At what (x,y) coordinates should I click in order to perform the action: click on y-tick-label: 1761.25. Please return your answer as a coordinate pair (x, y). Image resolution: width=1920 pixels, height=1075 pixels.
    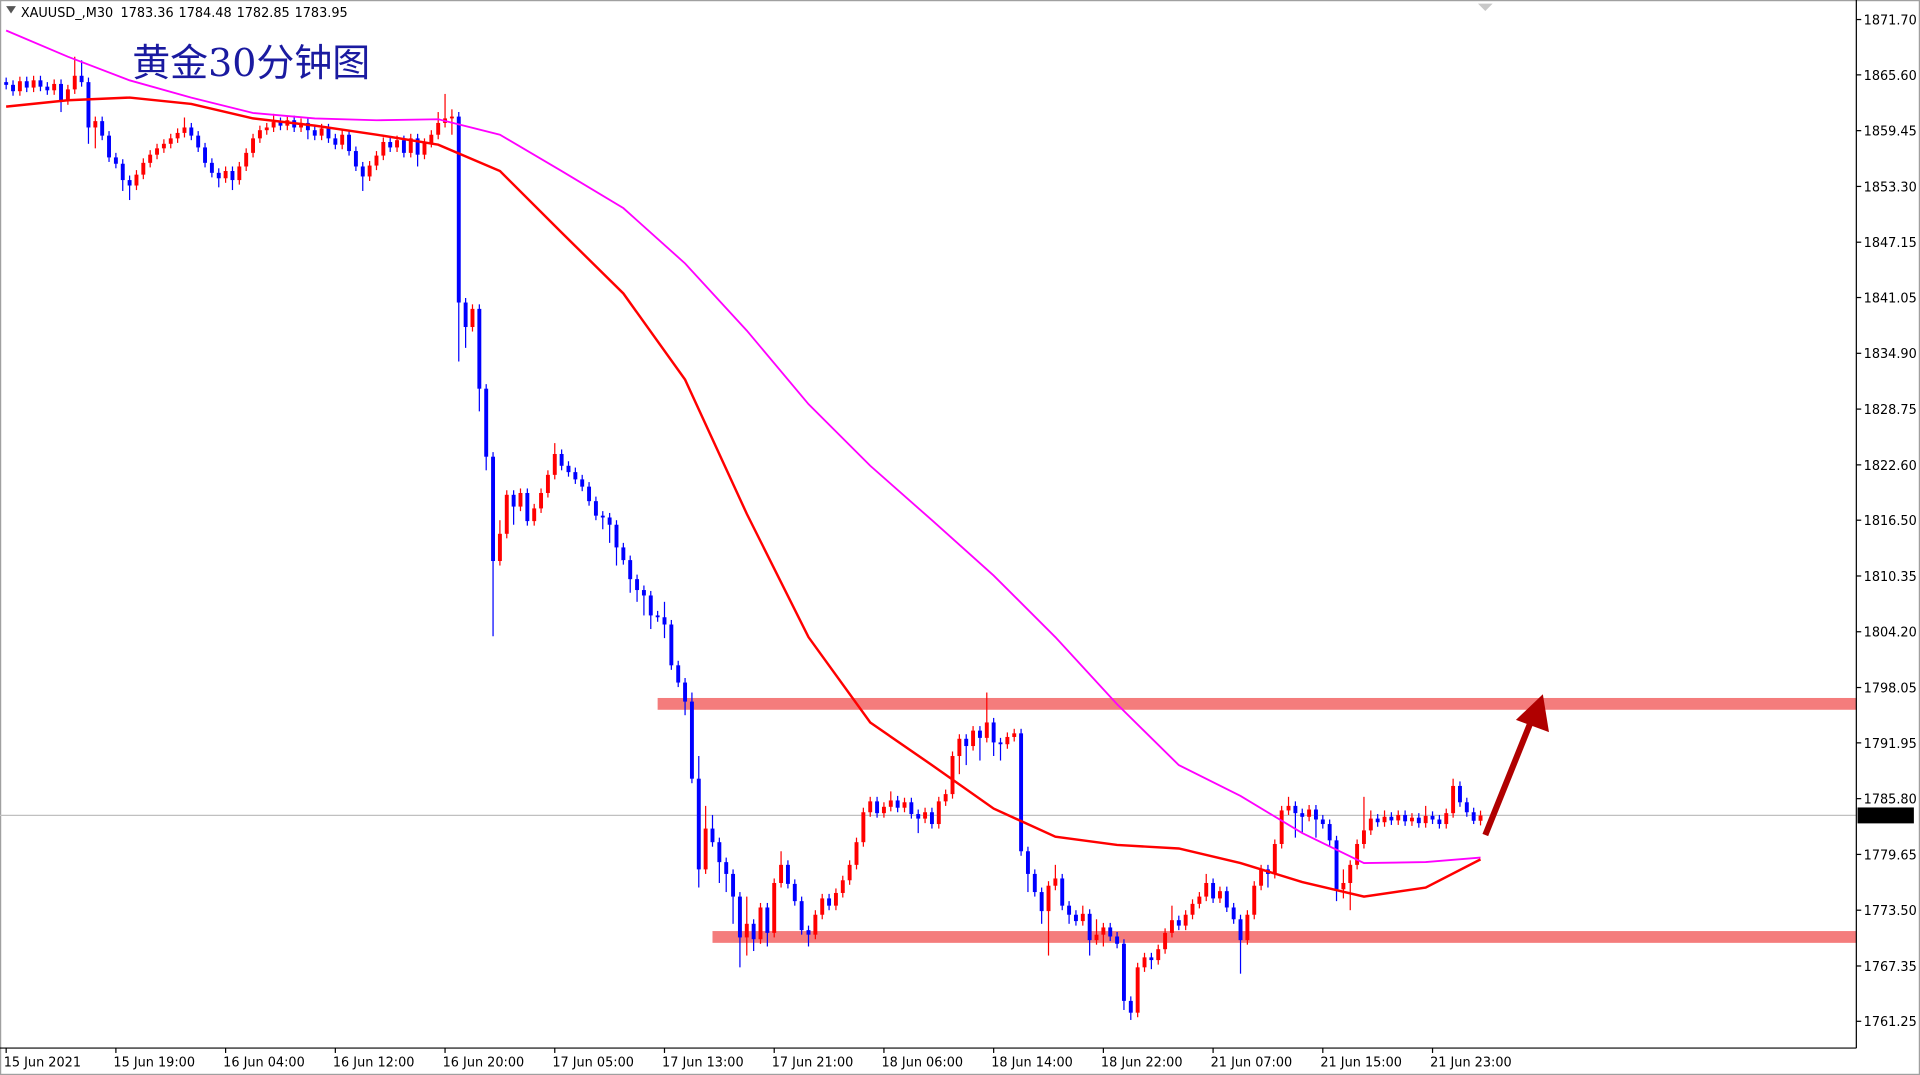
    Looking at the image, I should click on (1890, 1022).